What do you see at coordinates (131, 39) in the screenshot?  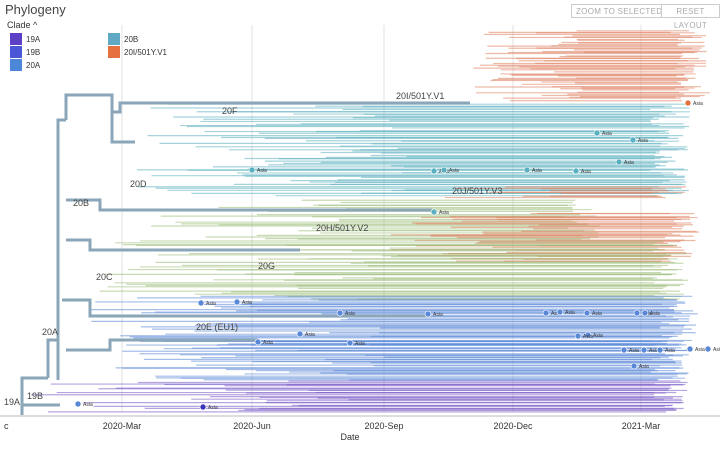 I see `legend-label: 20B` at bounding box center [131, 39].